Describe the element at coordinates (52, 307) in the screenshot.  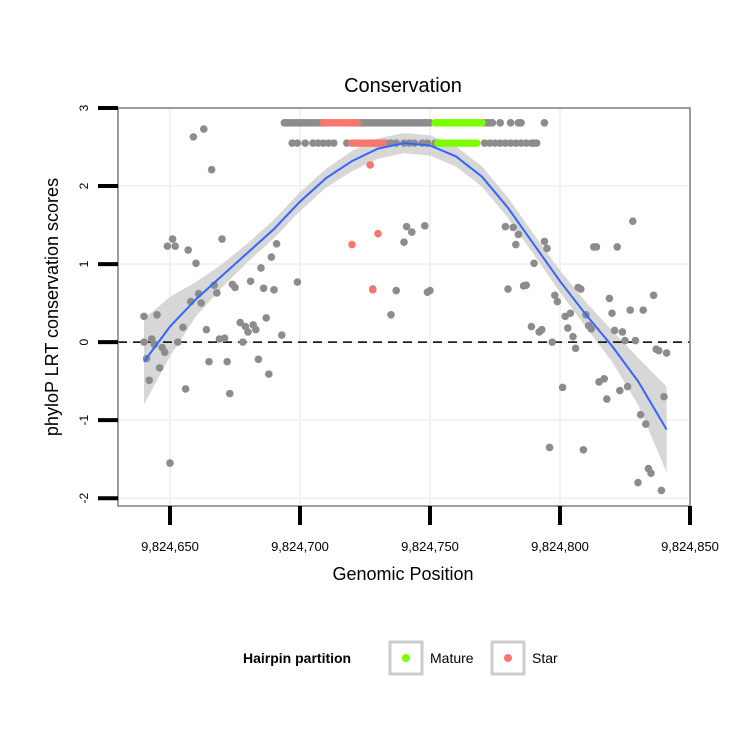
I see `y-axis-title: phyloP LRT conservation scores` at that location.